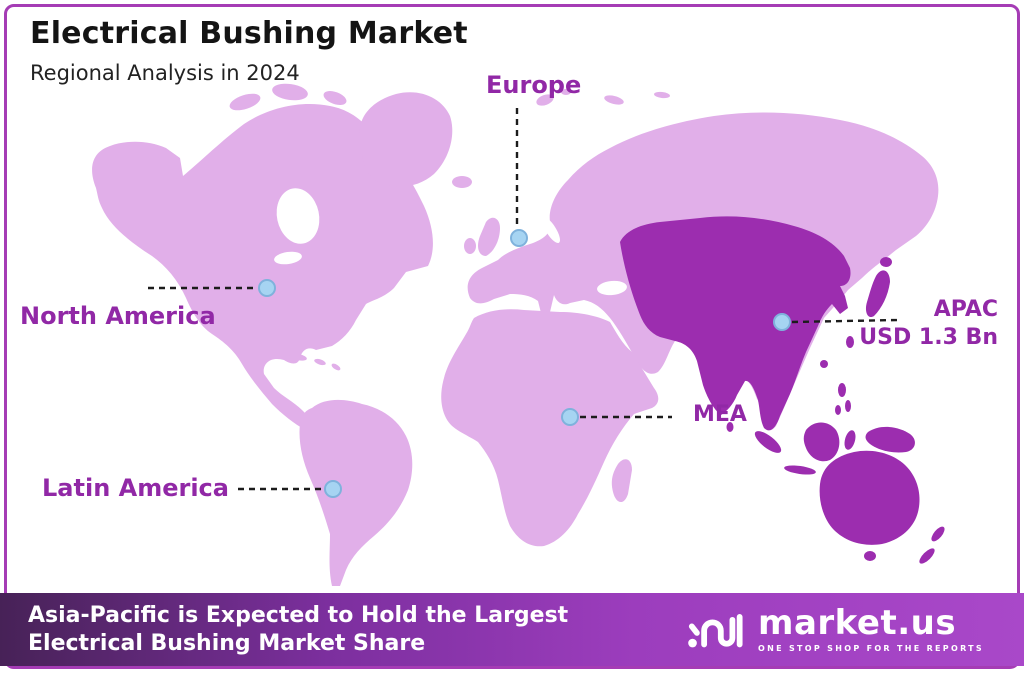 This screenshot has width=1024, height=673. Describe the element at coordinates (845, 321) in the screenshot. I see `apac-leader-line` at that location.